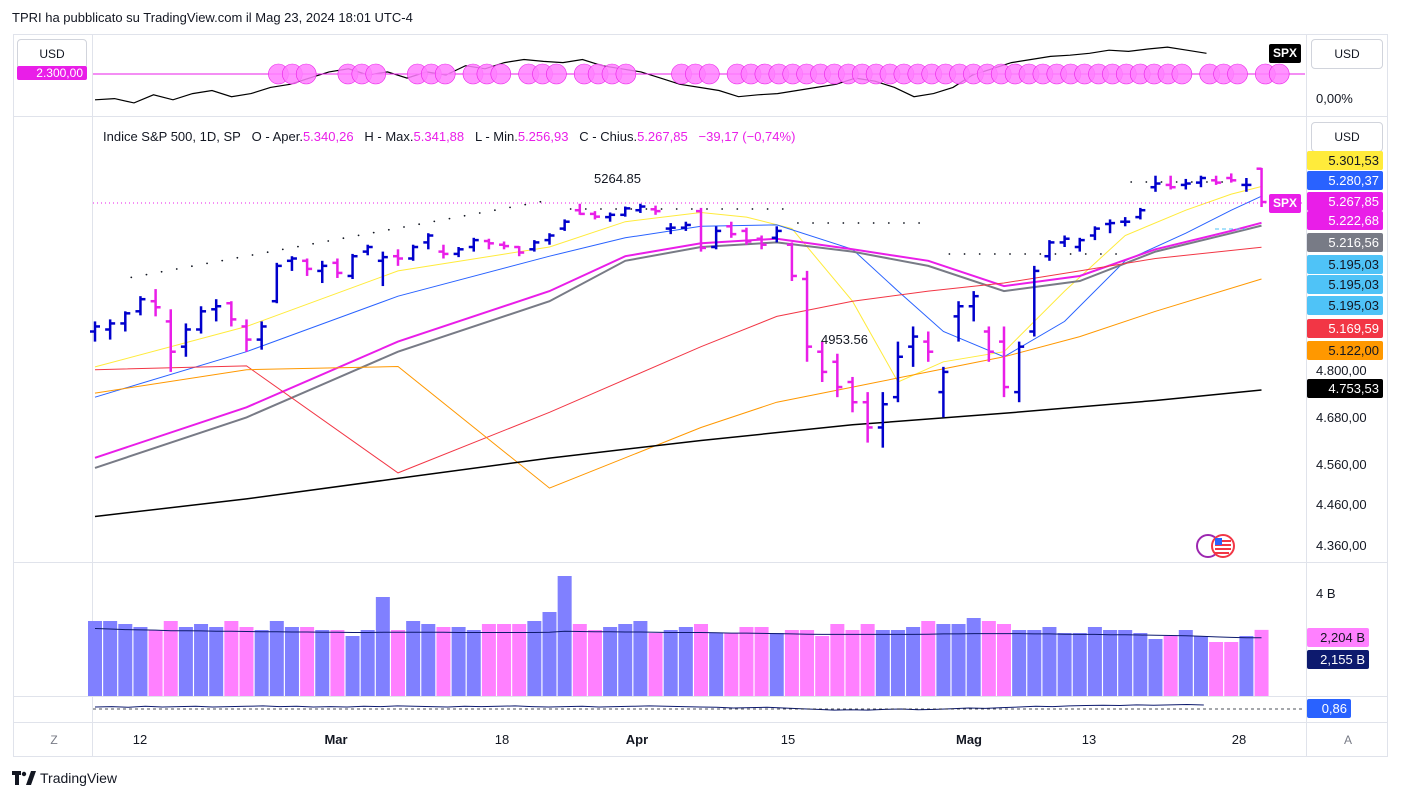  Describe the element at coordinates (608, 136) in the screenshot. I see `legend-close-label: C - Chius.` at that location.